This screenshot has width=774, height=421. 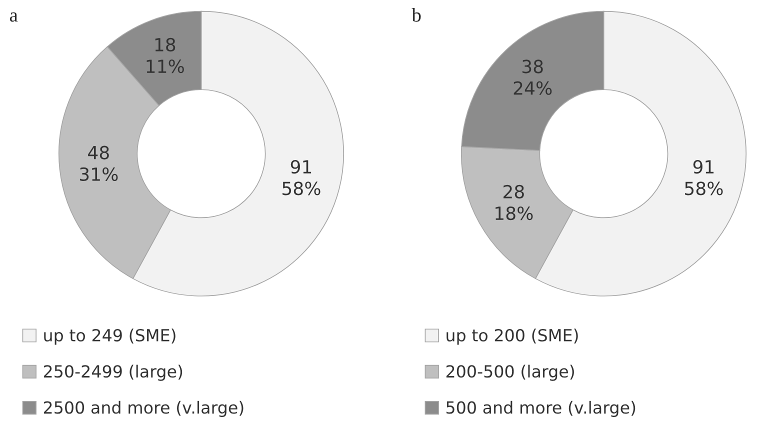 I want to click on data-label: 48 31%, so click(x=99, y=164).